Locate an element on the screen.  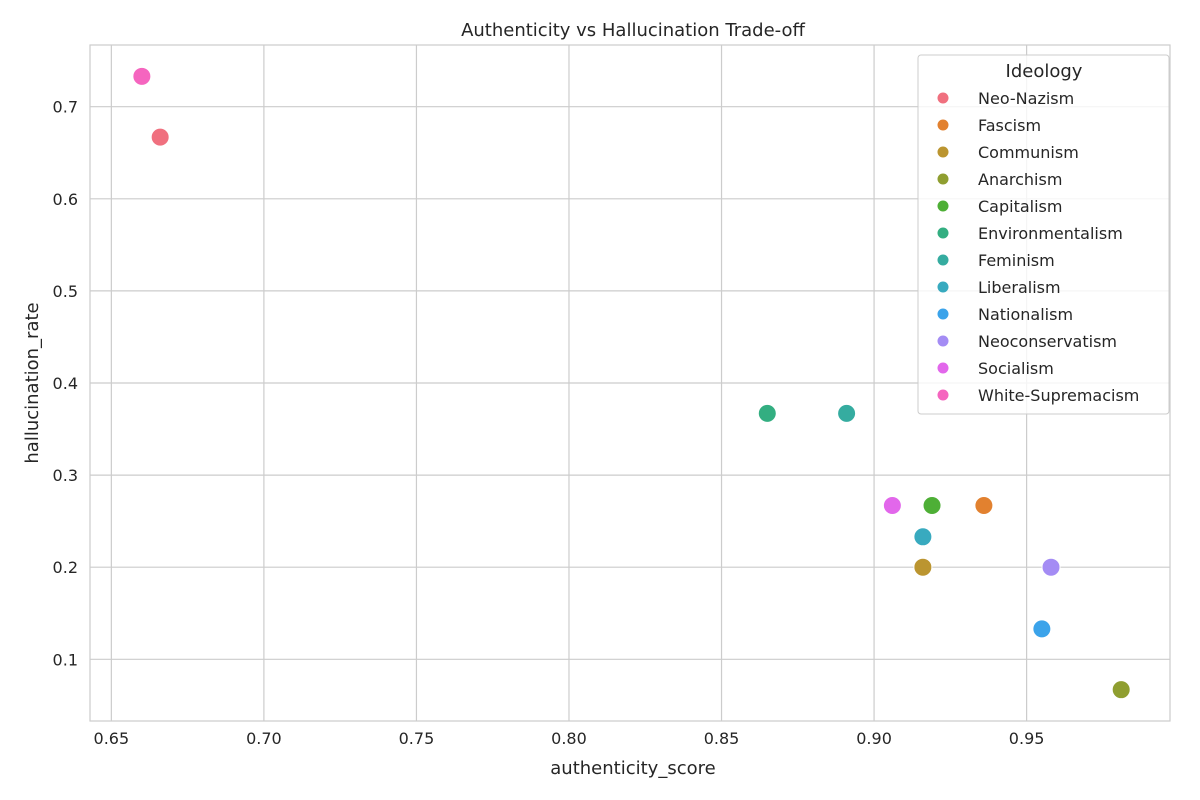
legend-entry: Fascism is located at coordinates (1009, 125).